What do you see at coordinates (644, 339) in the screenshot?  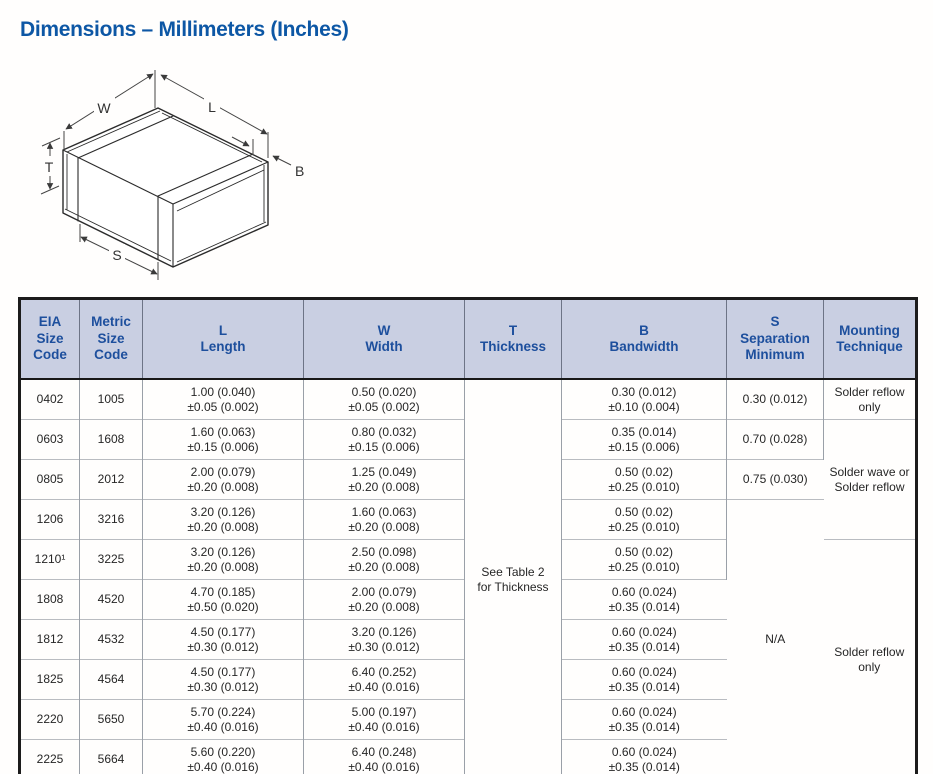 I see `header-bandwidth: B Bandwidth` at bounding box center [644, 339].